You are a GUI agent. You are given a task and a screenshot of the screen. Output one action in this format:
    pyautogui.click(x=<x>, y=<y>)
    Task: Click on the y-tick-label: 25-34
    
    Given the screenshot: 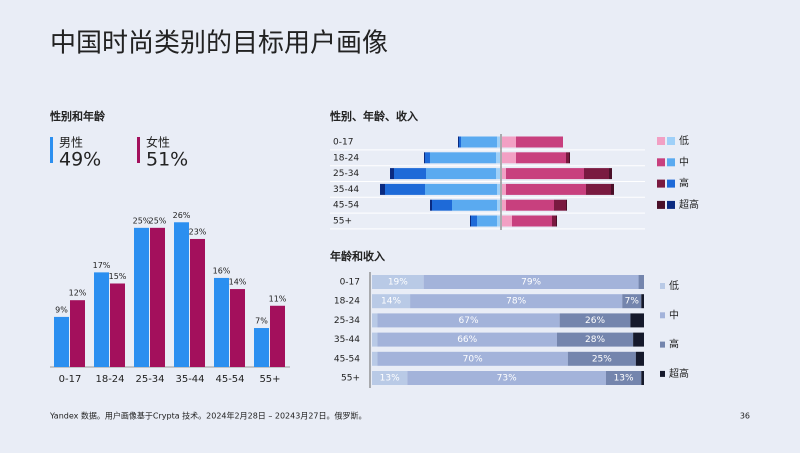 What is the action you would take?
    pyautogui.click(x=347, y=321)
    